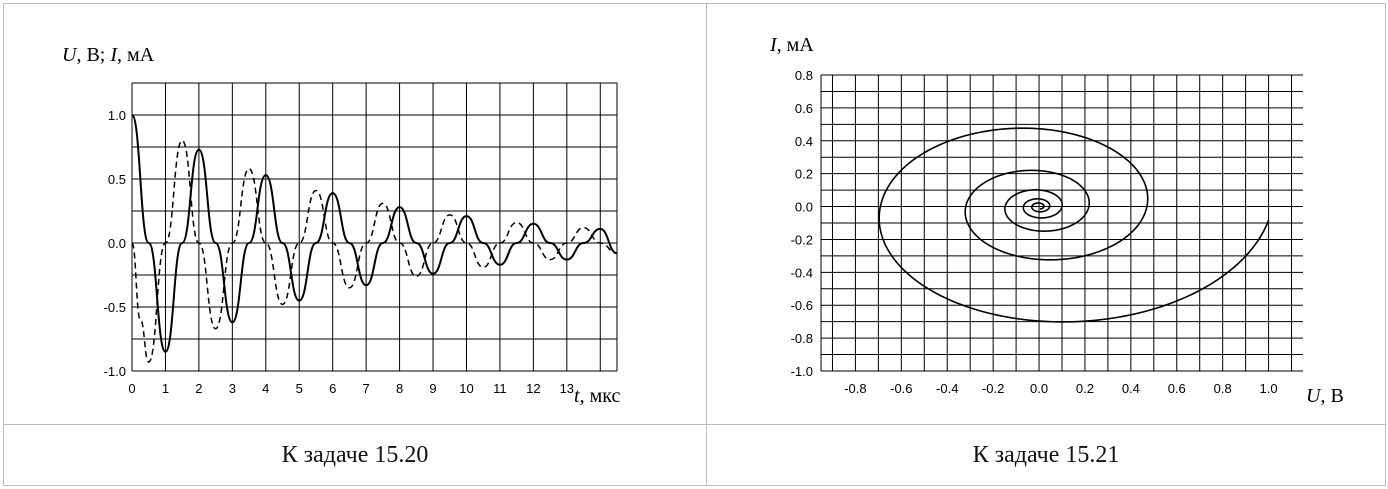 This screenshot has height=489, width=1388. Describe the element at coordinates (500, 388) in the screenshot. I see `x-tick-label: 11` at that location.